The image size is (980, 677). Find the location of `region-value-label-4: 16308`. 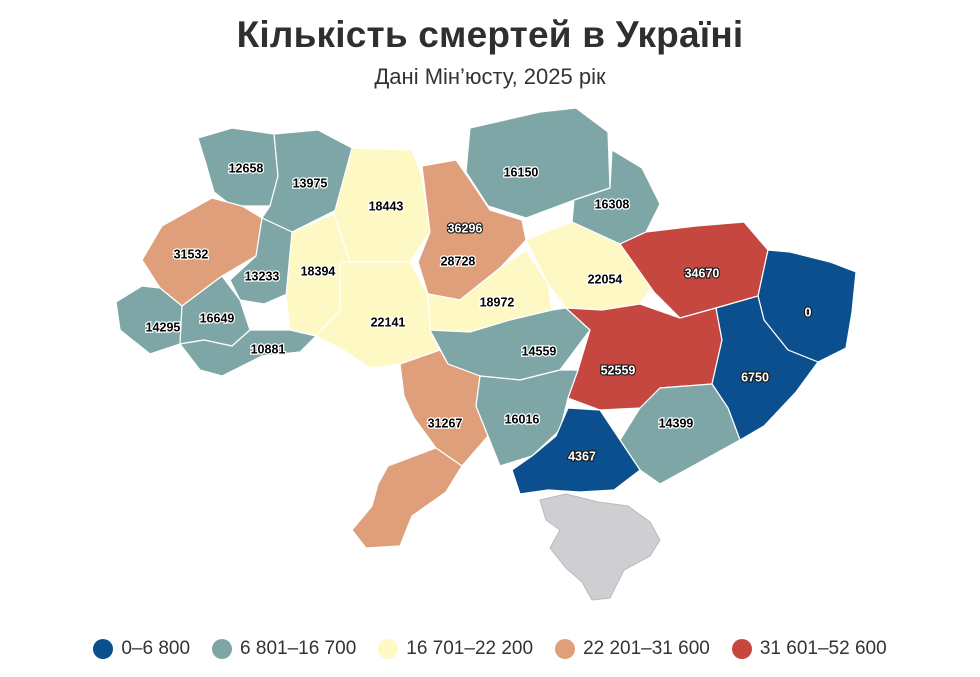

region-value-label-4: 16308 is located at coordinates (612, 204).